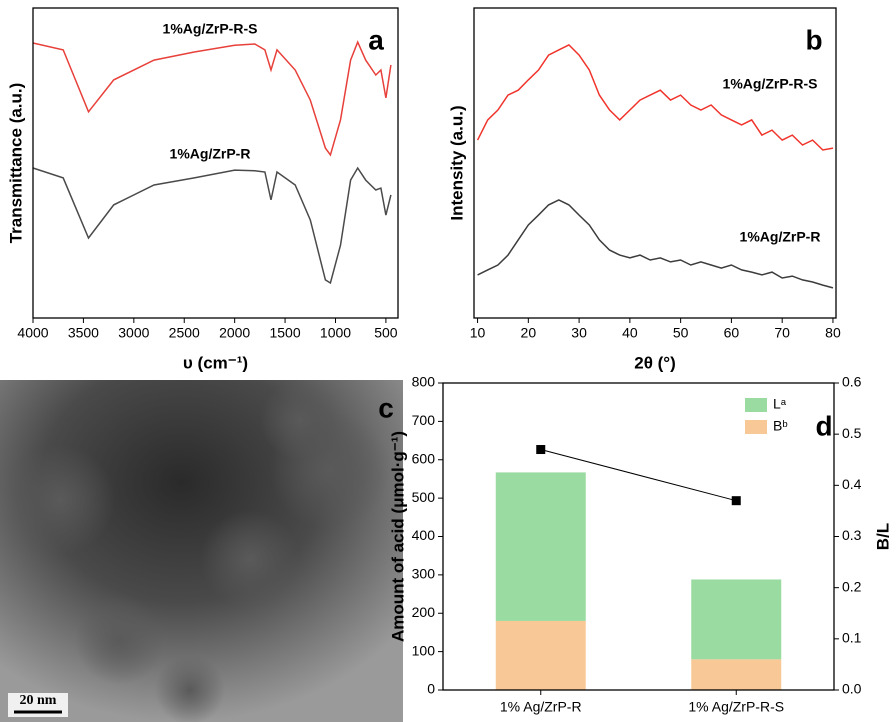  I want to click on x-tick-label: 3500, so click(83, 333).